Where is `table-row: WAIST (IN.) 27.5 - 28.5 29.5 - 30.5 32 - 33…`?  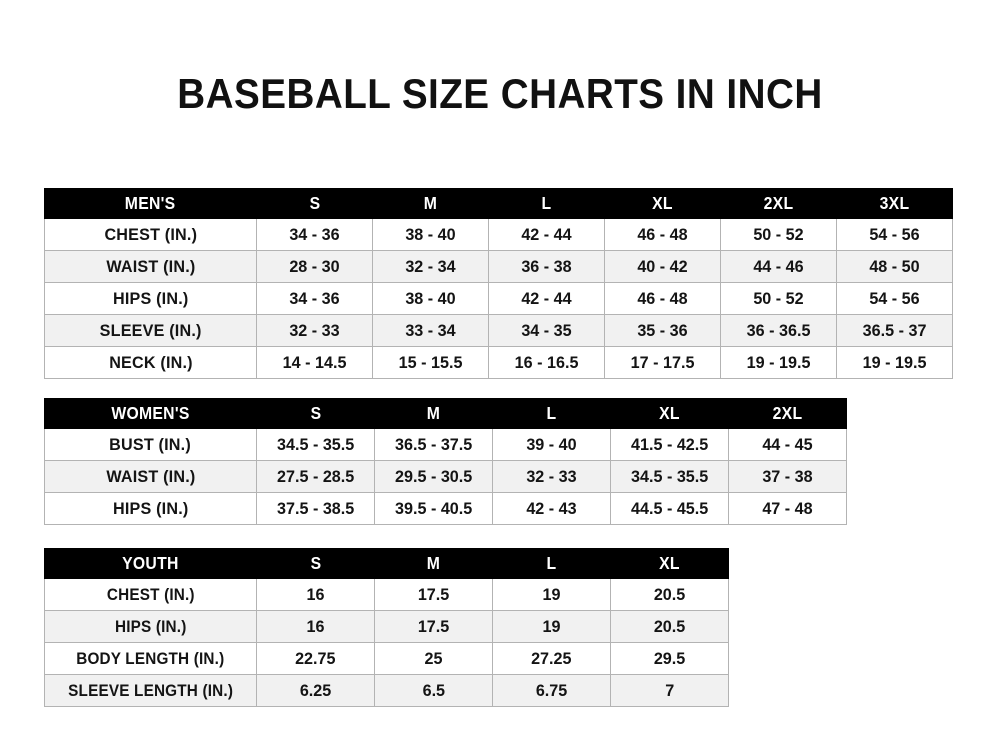
table-row: WAIST (IN.) 27.5 - 28.5 29.5 - 30.5 32 - 33… is located at coordinates (445, 476).